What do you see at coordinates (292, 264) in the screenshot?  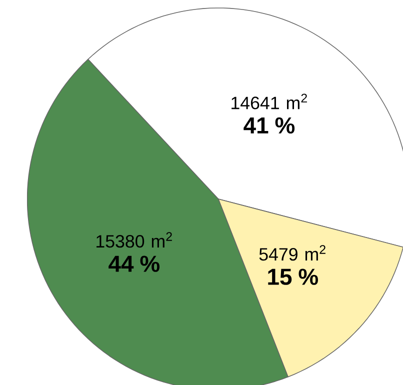 I see `text: 5479 m$^{2}$ 15 %` at bounding box center [292, 264].